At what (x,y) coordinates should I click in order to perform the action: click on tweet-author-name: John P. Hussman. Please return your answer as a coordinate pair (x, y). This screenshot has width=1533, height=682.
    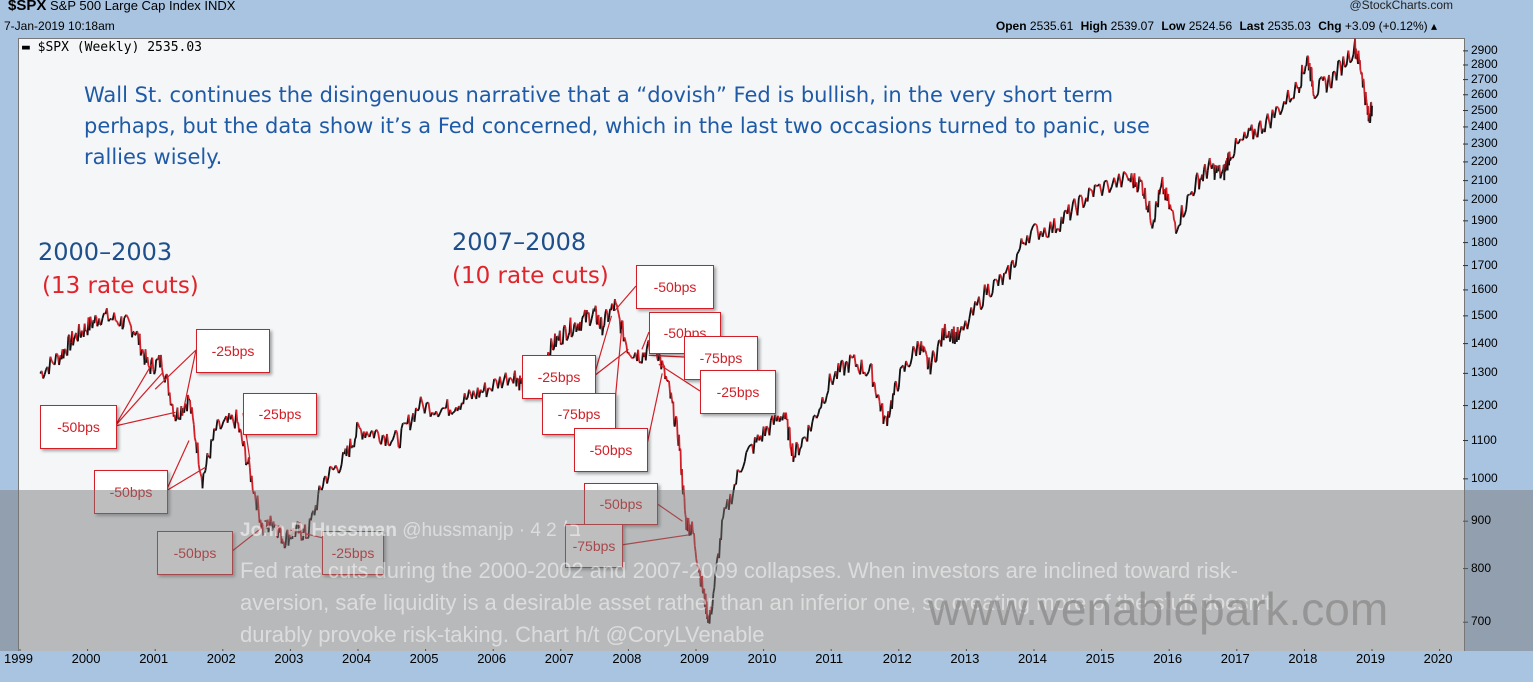
    Looking at the image, I should click on (318, 530).